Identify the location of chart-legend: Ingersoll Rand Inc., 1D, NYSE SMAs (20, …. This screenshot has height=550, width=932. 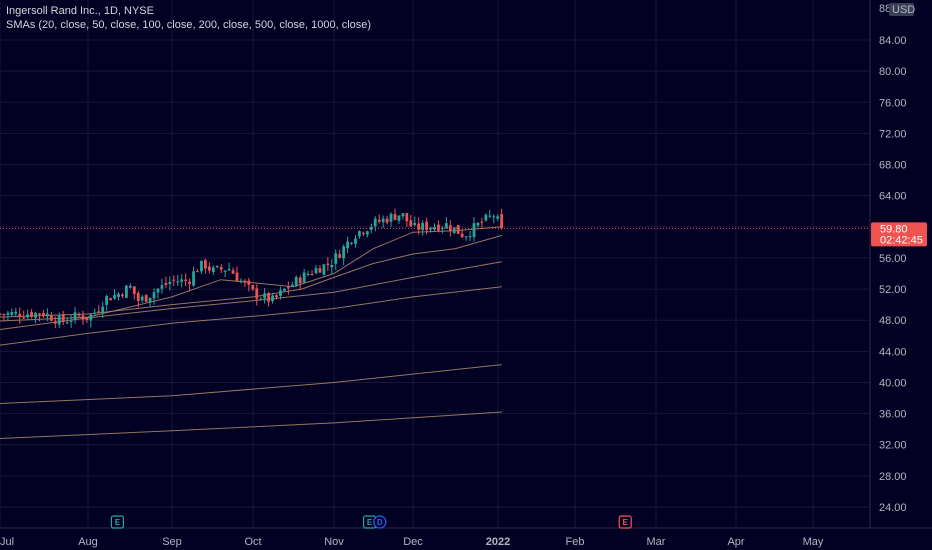
(188, 18).